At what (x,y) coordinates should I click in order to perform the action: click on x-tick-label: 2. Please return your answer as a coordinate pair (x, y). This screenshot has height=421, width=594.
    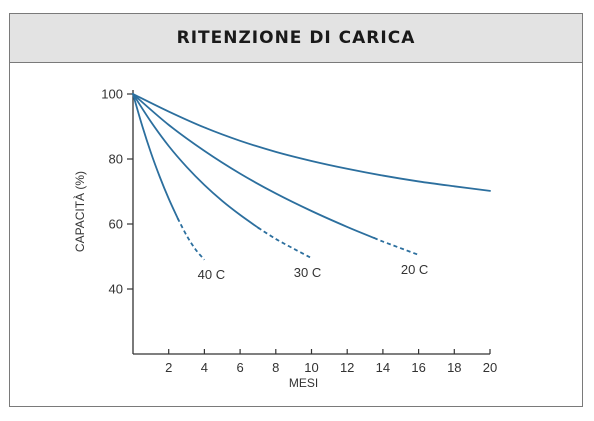
    Looking at the image, I should click on (168, 367).